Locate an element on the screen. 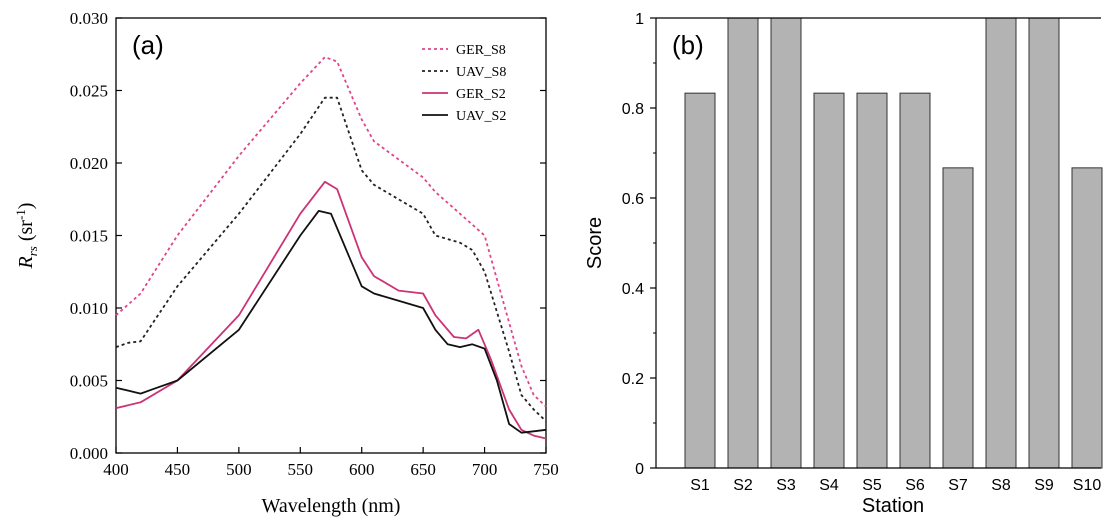 The width and height of the screenshot is (1105, 518). bar-s5 is located at coordinates (872, 280).